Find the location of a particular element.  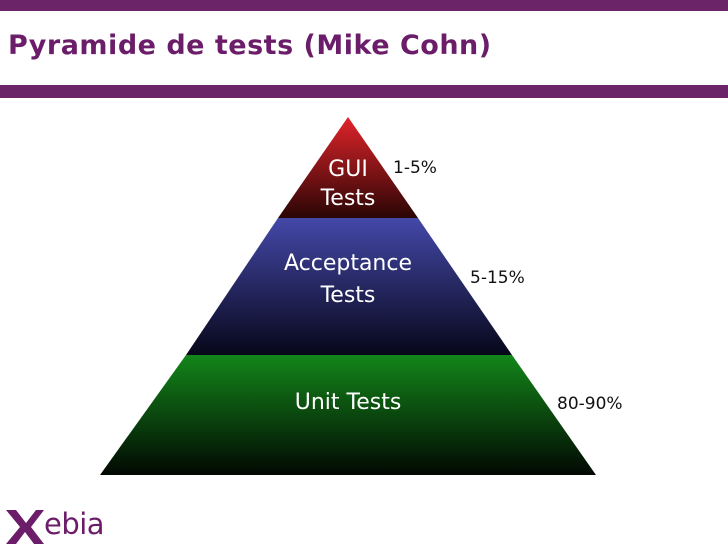

xebia-x-logo-icon is located at coordinates (25, 527).